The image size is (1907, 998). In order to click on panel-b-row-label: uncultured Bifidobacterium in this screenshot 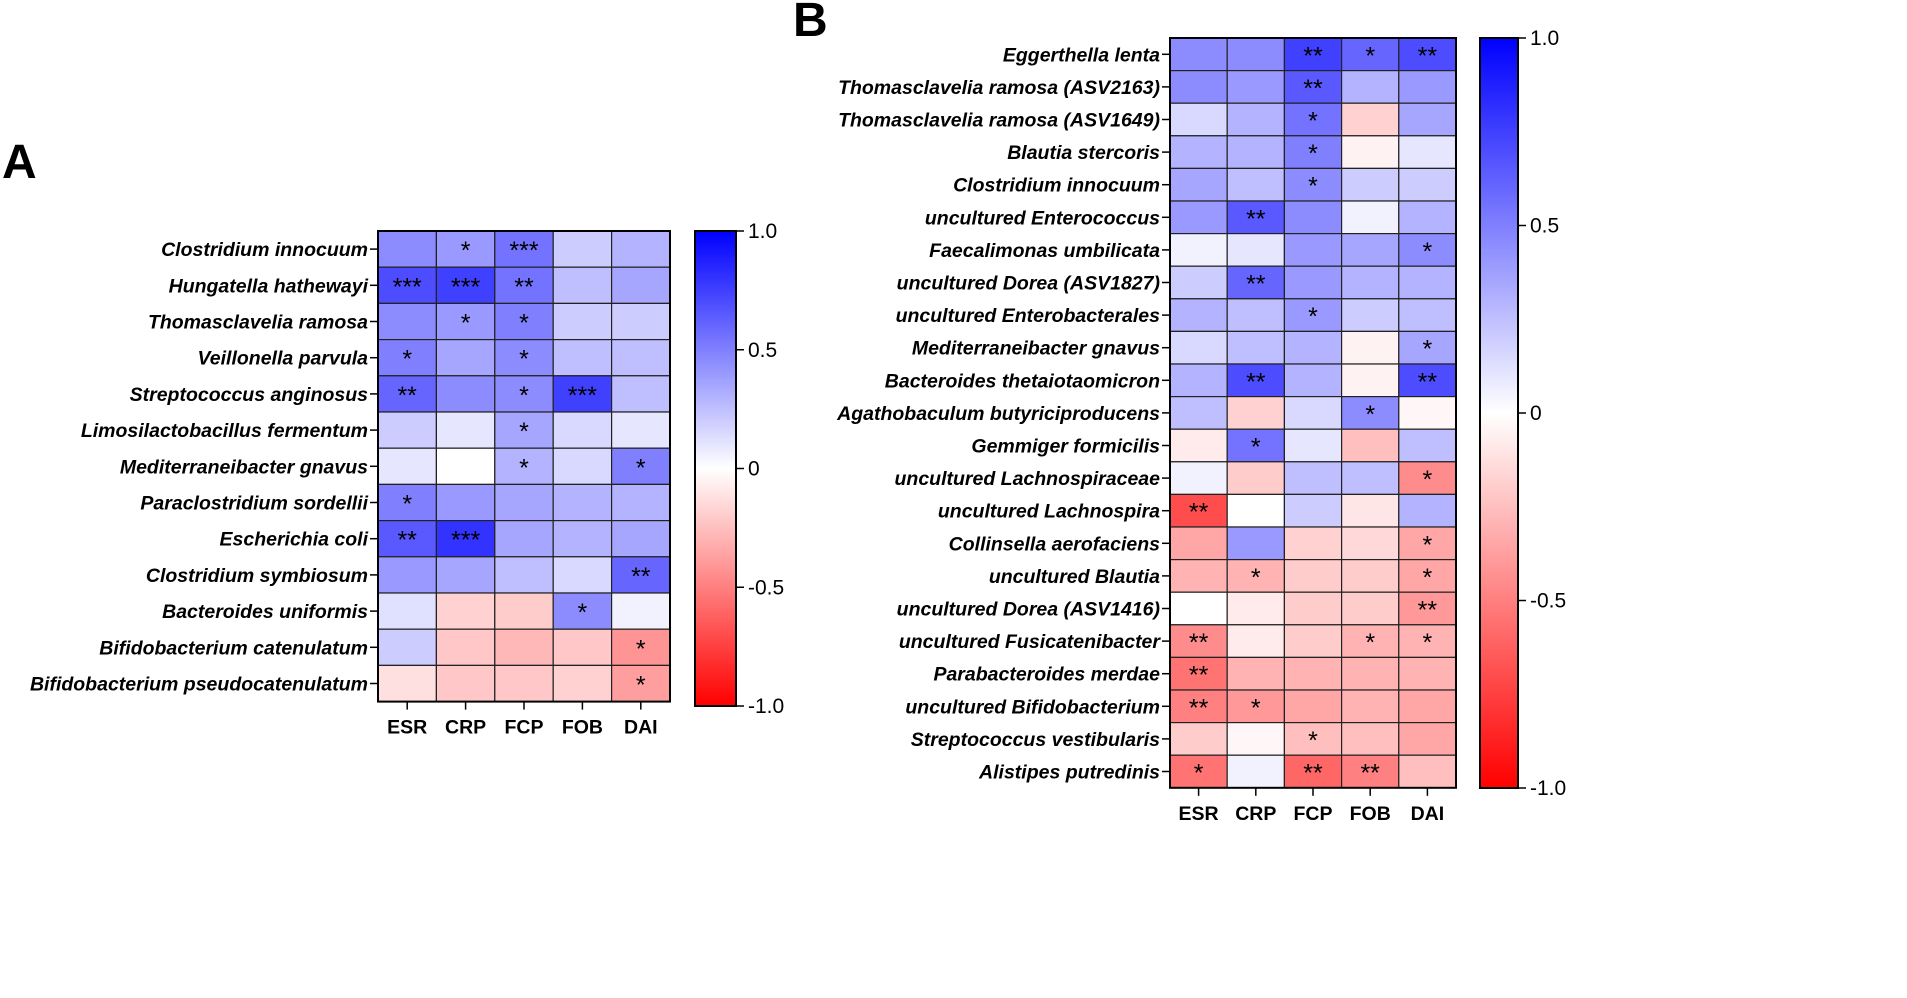, I will do `click(1032, 707)`.